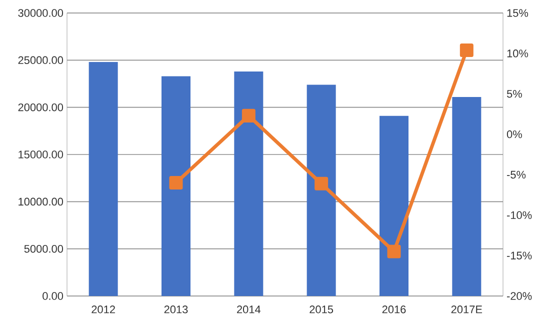 This screenshot has height=330, width=549. I want to click on y-tick-label: 5000.00, so click(44, 248).